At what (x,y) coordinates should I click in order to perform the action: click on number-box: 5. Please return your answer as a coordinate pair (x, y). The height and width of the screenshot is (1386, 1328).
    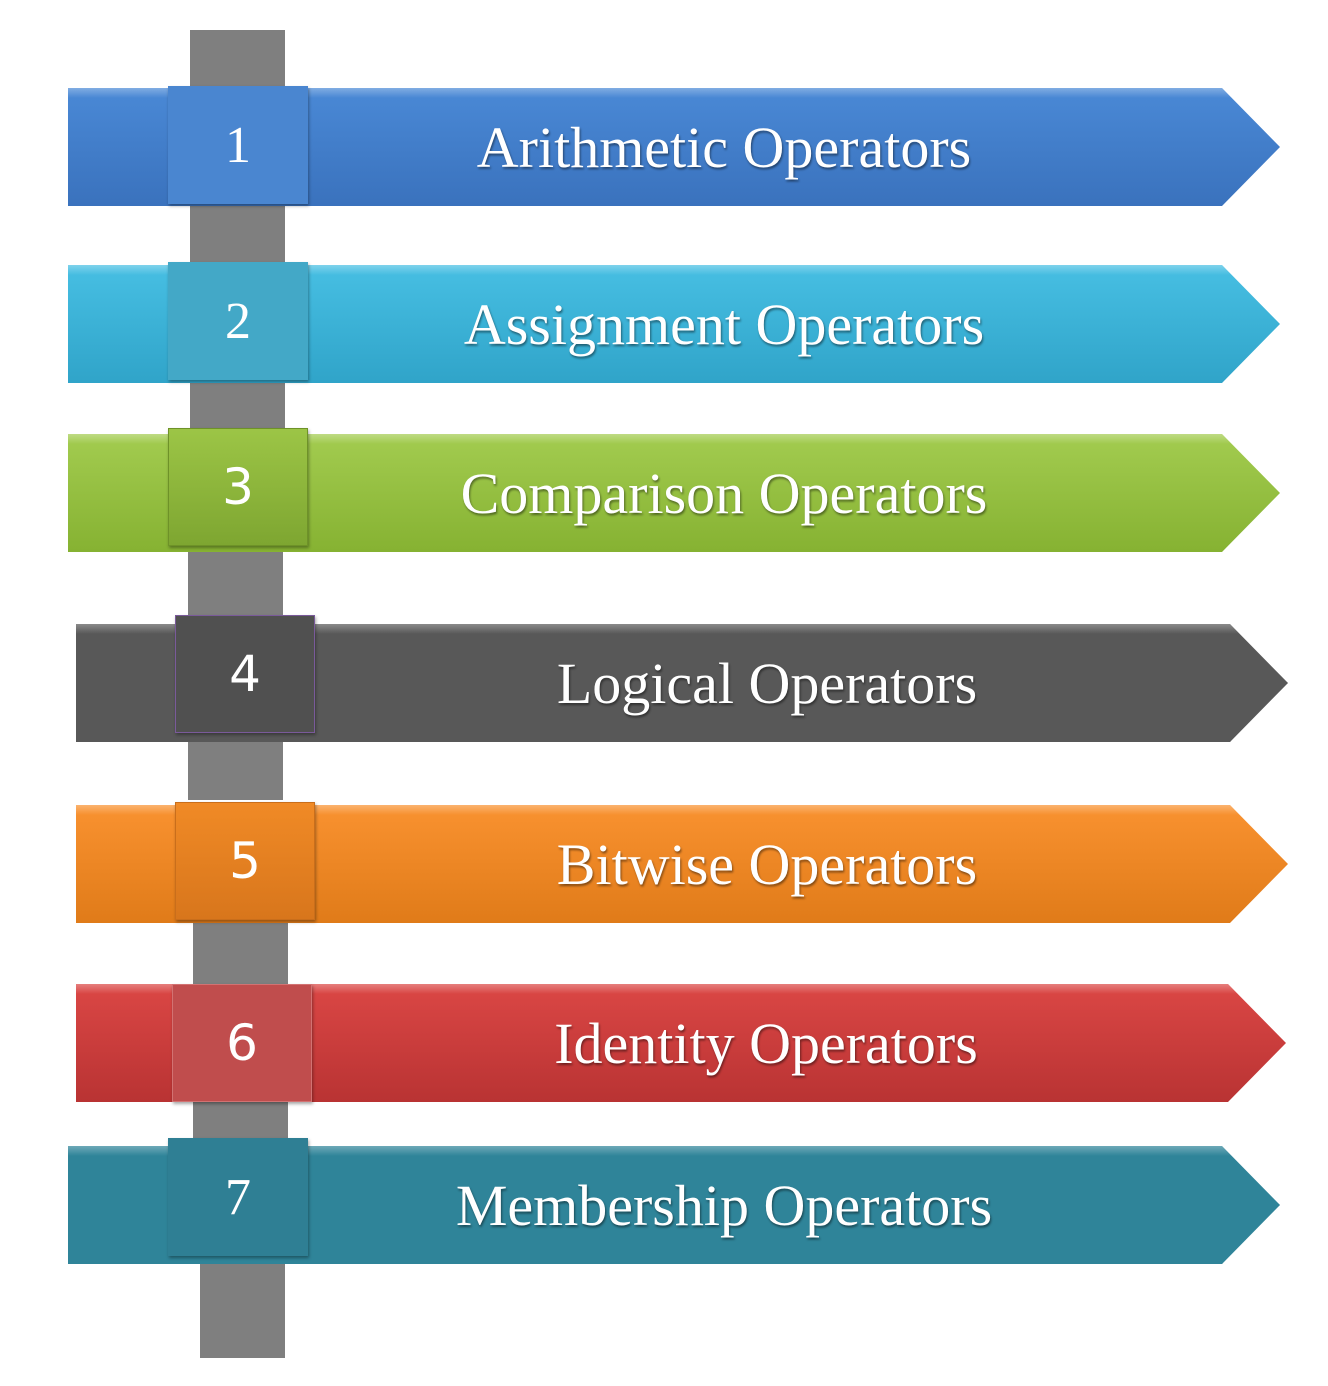
    Looking at the image, I should click on (245, 861).